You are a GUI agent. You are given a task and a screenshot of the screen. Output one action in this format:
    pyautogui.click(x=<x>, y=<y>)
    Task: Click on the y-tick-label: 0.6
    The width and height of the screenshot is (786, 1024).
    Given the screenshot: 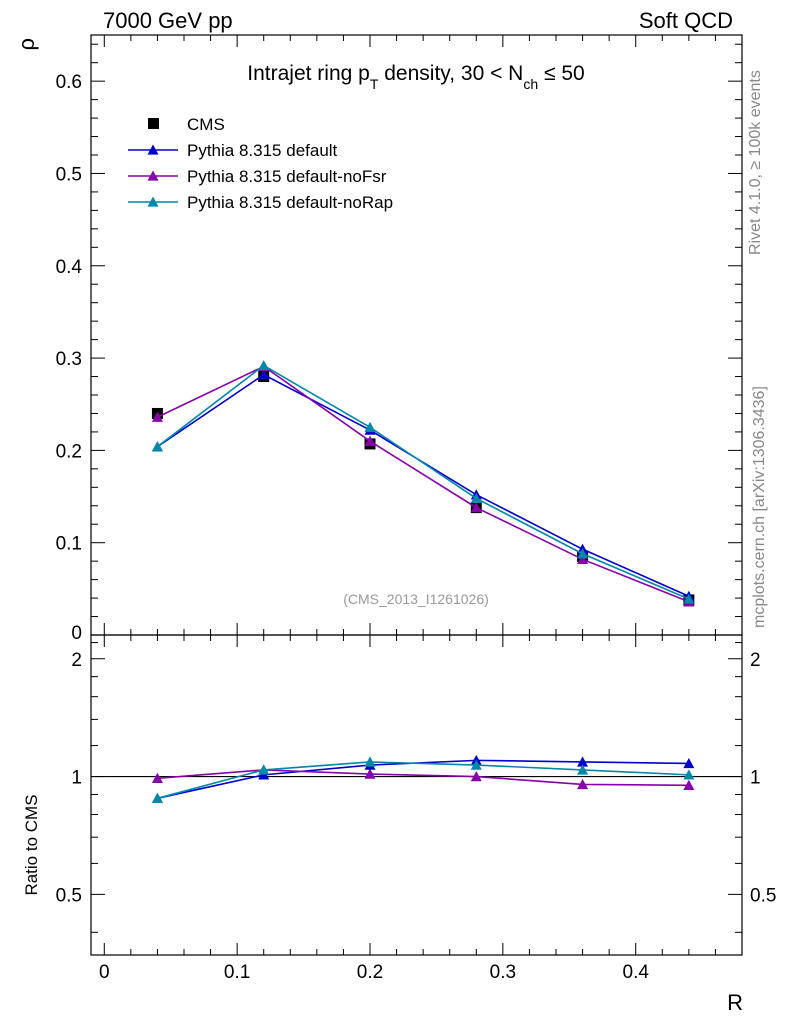 What is the action you would take?
    pyautogui.click(x=69, y=82)
    